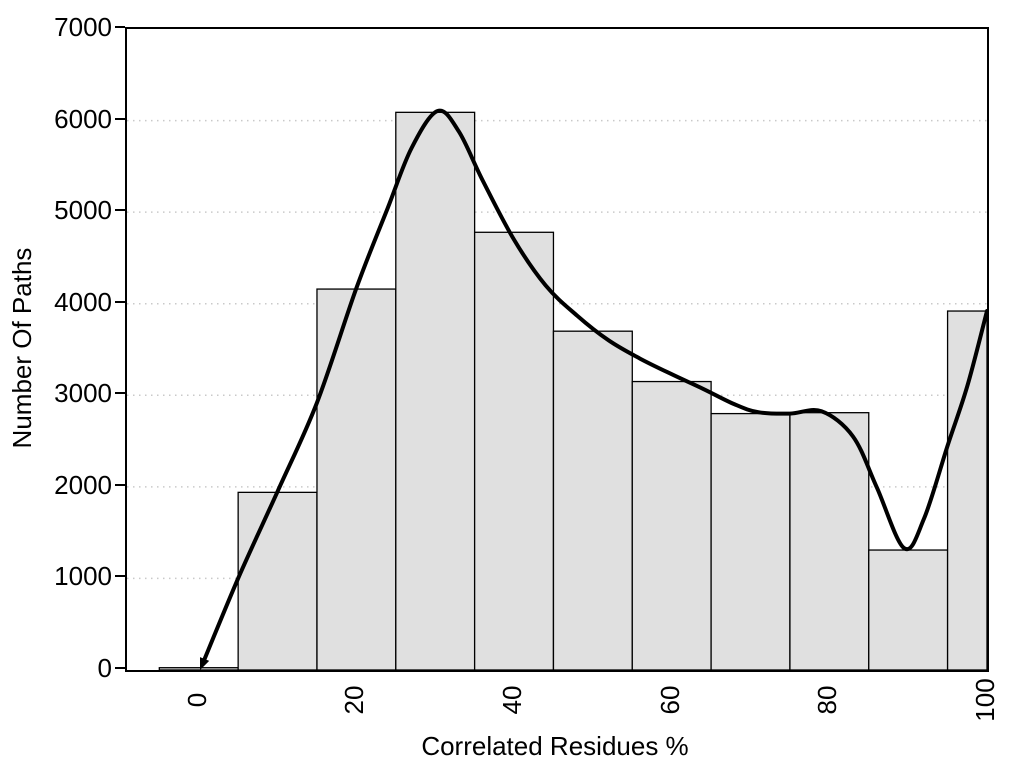 The width and height of the screenshot is (1024, 768). Describe the element at coordinates (669, 700) in the screenshot. I see `x-tick-label: 60` at that location.